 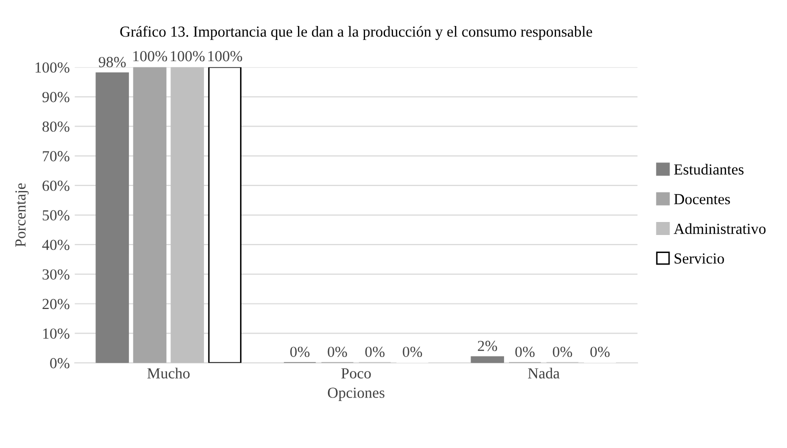 What do you see at coordinates (56, 126) in the screenshot?
I see `y-tick-label: 80%` at bounding box center [56, 126].